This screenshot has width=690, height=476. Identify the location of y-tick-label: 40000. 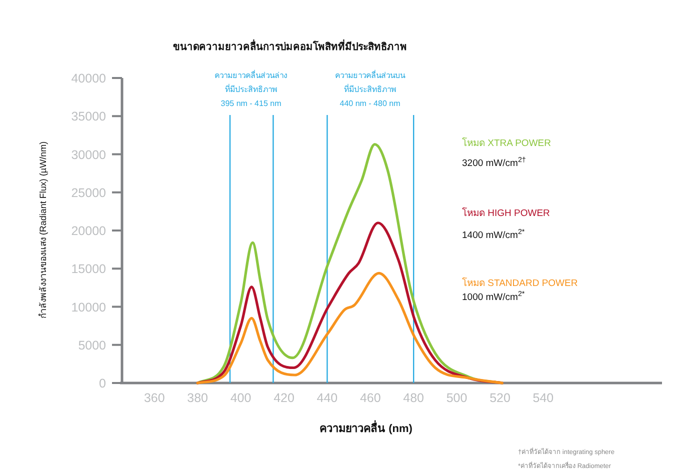
(88, 79).